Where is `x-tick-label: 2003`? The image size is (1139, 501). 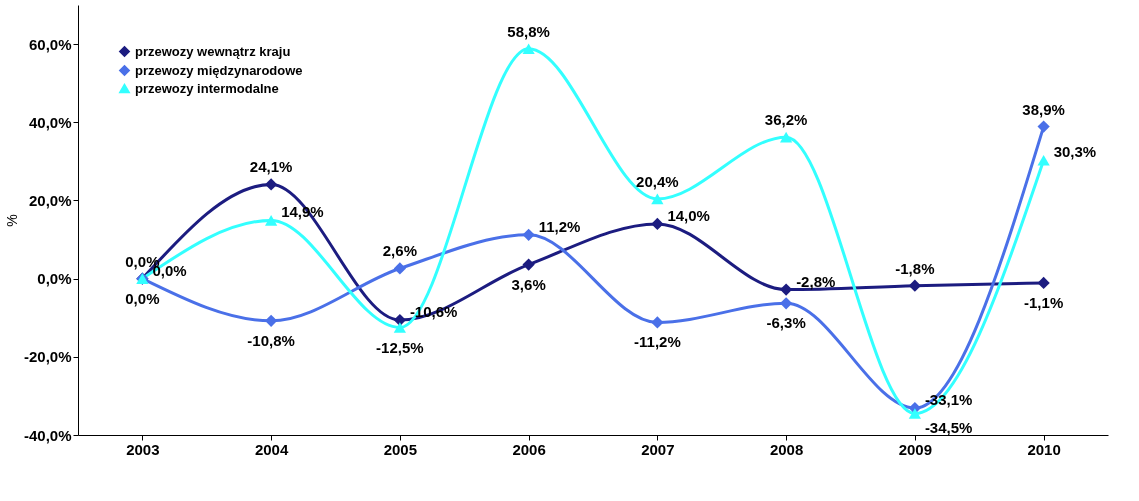 x-tick-label: 2003 is located at coordinates (143, 449).